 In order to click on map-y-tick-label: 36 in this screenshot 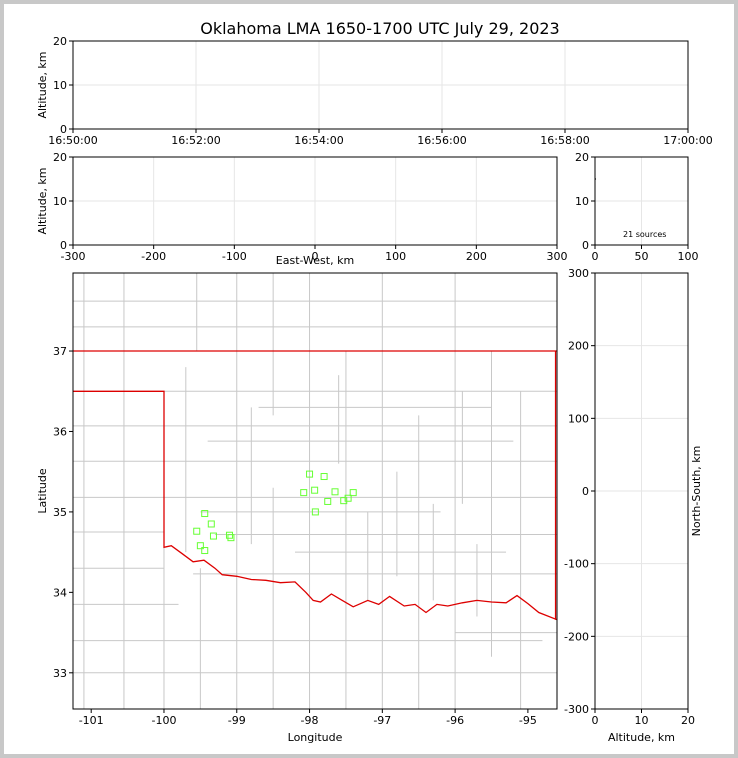, I will do `click(60, 431)`.